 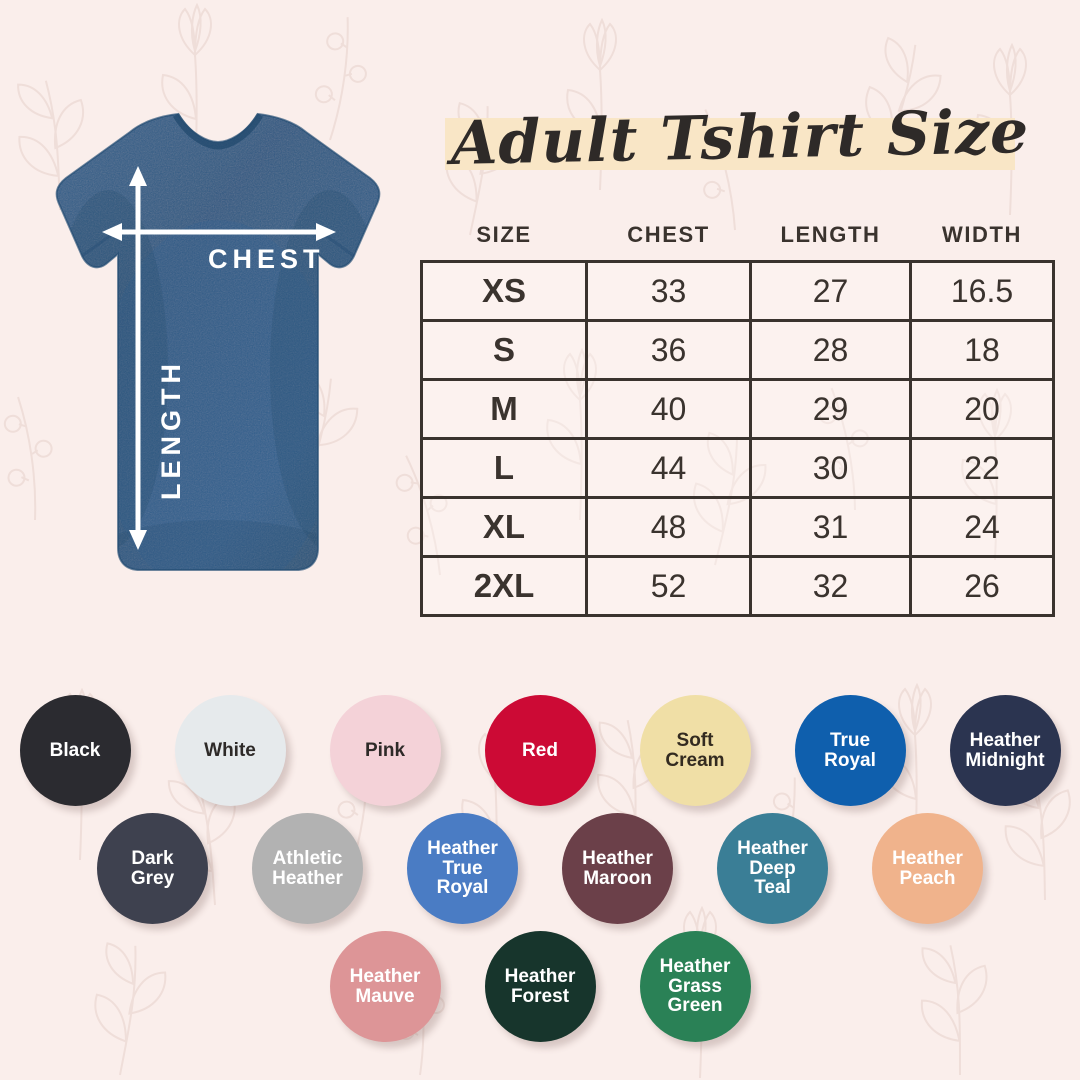 I want to click on title-text: Adult Tshirt Size, so click(x=740, y=138).